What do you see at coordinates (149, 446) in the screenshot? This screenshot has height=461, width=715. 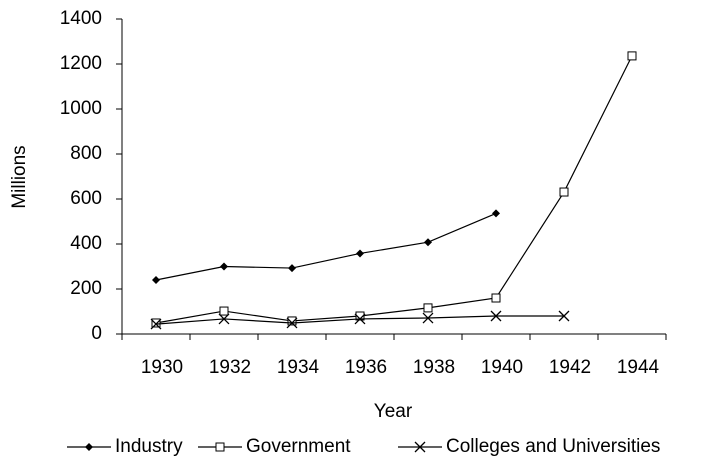 I see `legend-label: Industry` at bounding box center [149, 446].